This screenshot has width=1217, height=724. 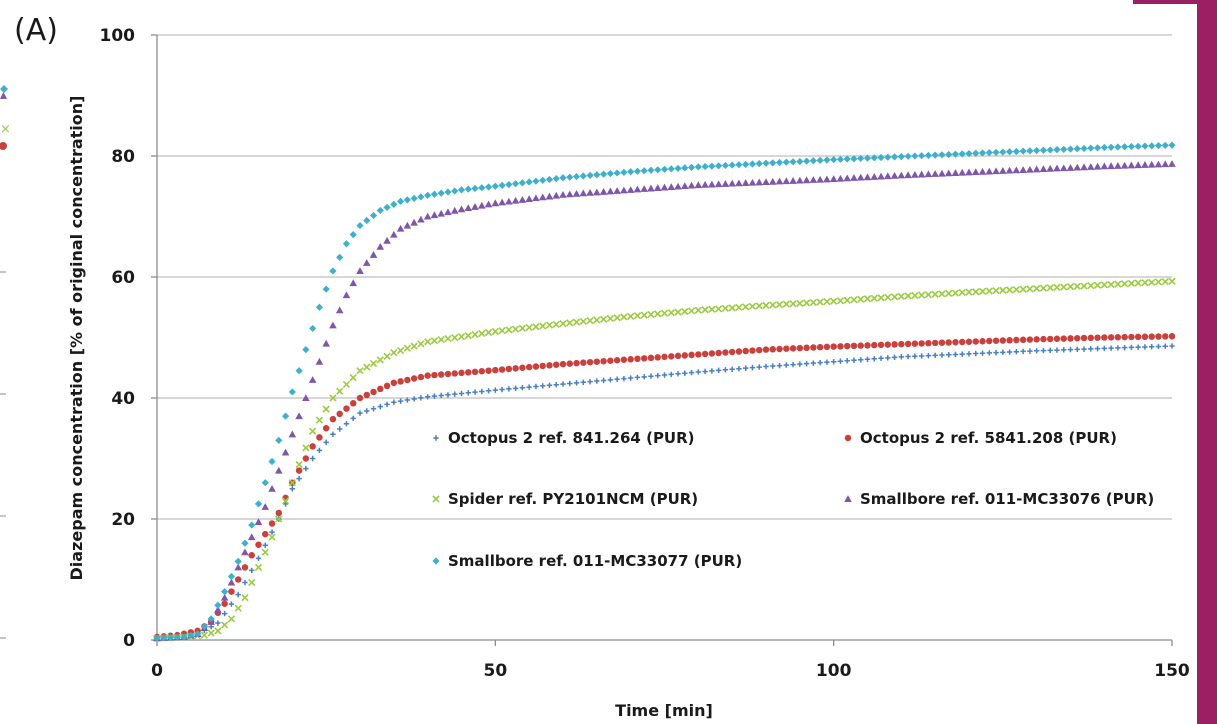 I want to click on legend-entry: Smallbore ref. 011-MC33076 (PUR), so click(x=1007, y=499).